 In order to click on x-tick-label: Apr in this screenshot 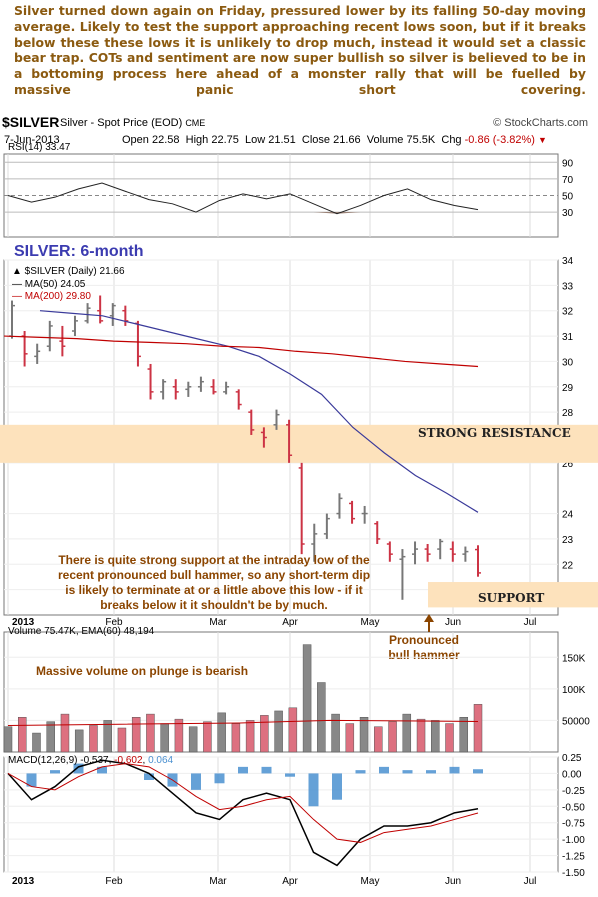, I will do `click(290, 622)`.